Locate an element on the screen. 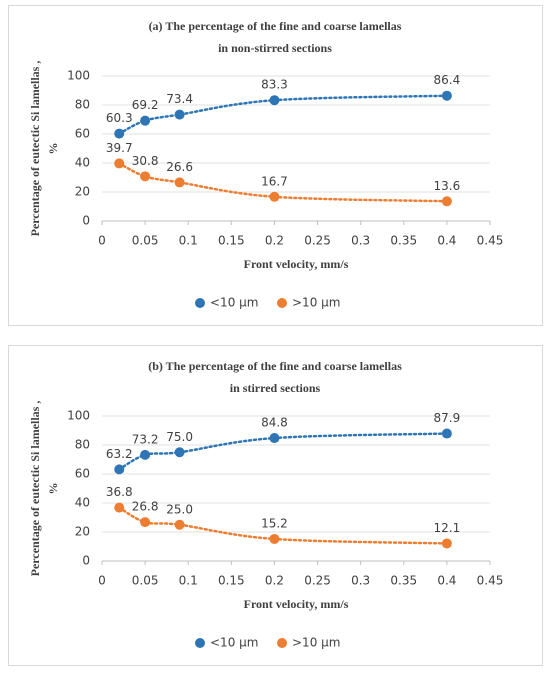 The width and height of the screenshot is (550, 676). data-label: 30.8 is located at coordinates (145, 161).